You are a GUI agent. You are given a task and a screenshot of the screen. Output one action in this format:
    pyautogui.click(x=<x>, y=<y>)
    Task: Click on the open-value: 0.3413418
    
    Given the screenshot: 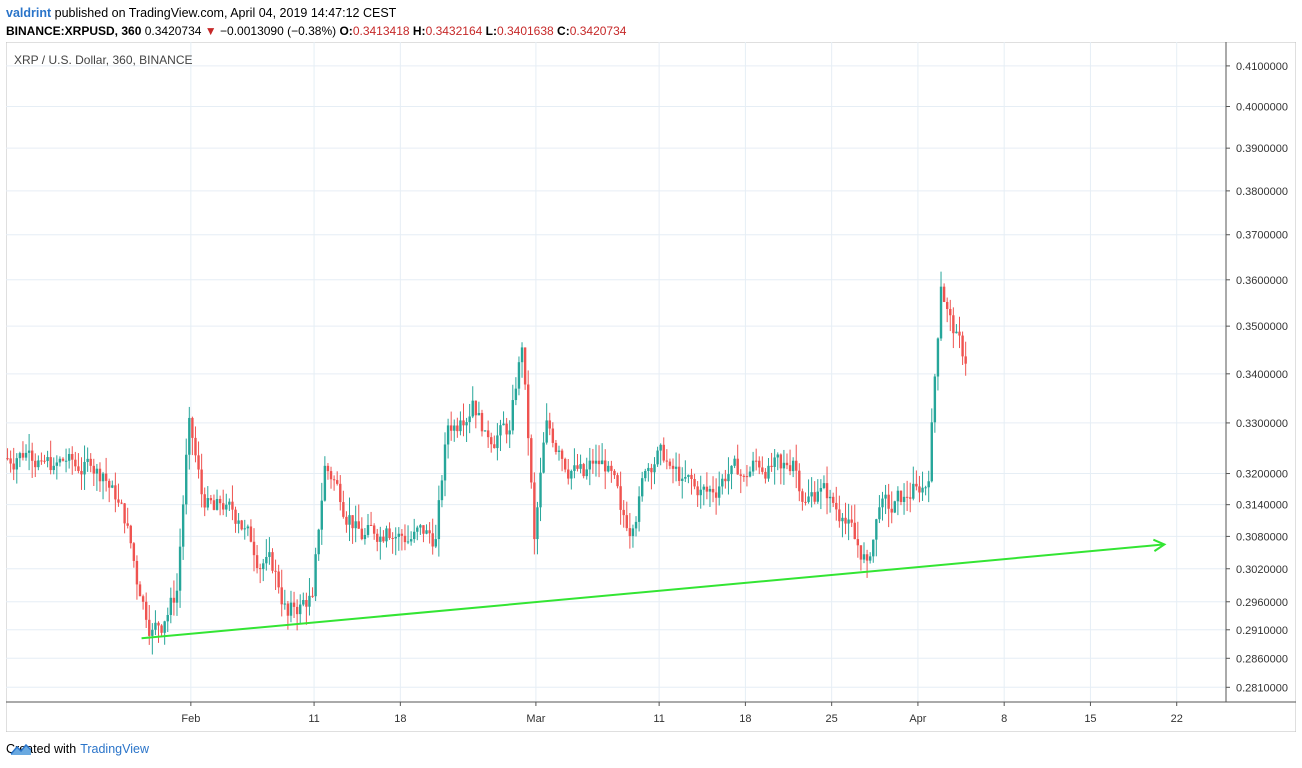 What is the action you would take?
    pyautogui.click(x=381, y=31)
    